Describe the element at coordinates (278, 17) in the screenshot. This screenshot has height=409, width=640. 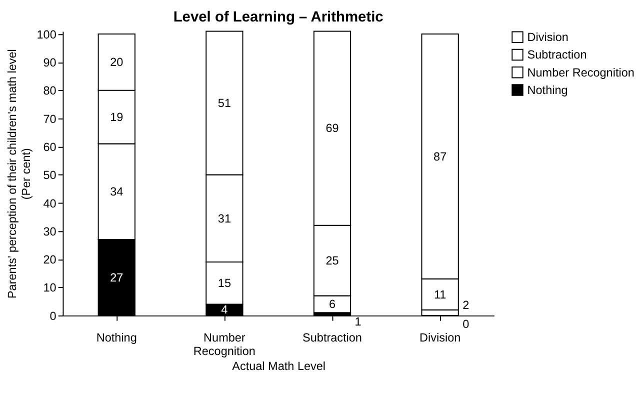
I see `chart-title: Level of Learning – Arithmetic` at that location.